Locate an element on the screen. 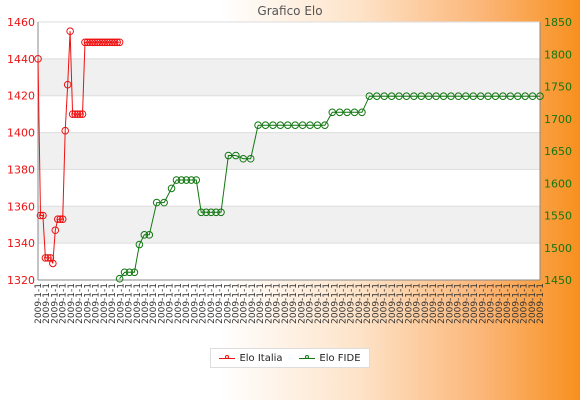 The image size is (580, 400). legend-item-elo-fide: Elo FIDE is located at coordinates (330, 358).